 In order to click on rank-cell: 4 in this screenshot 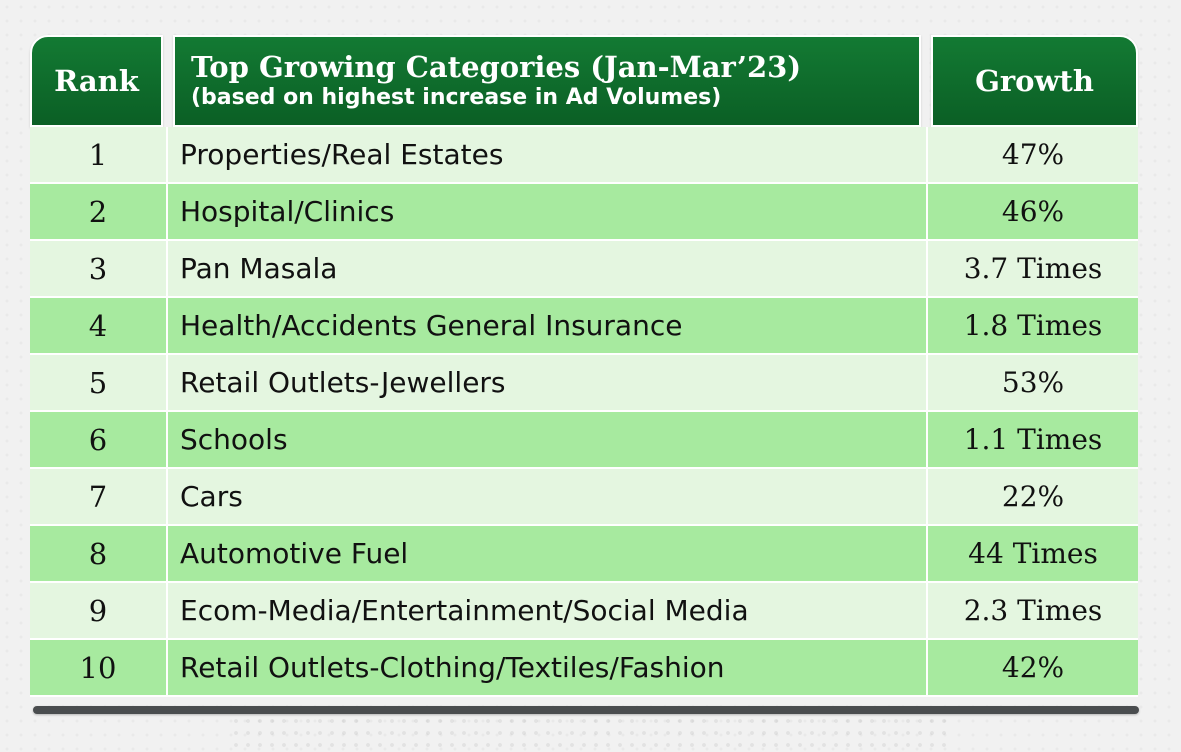, I will do `click(99, 326)`.